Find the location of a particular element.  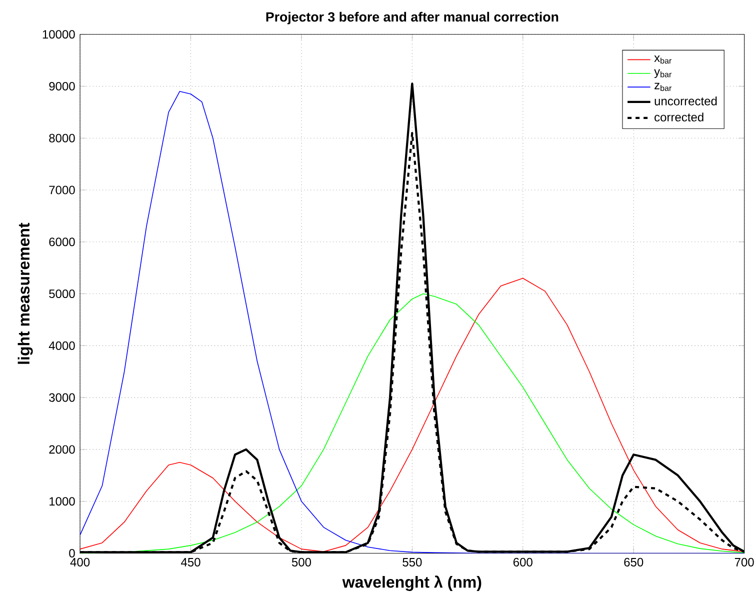

y-axis-title: light measurement is located at coordinates (25, 293).